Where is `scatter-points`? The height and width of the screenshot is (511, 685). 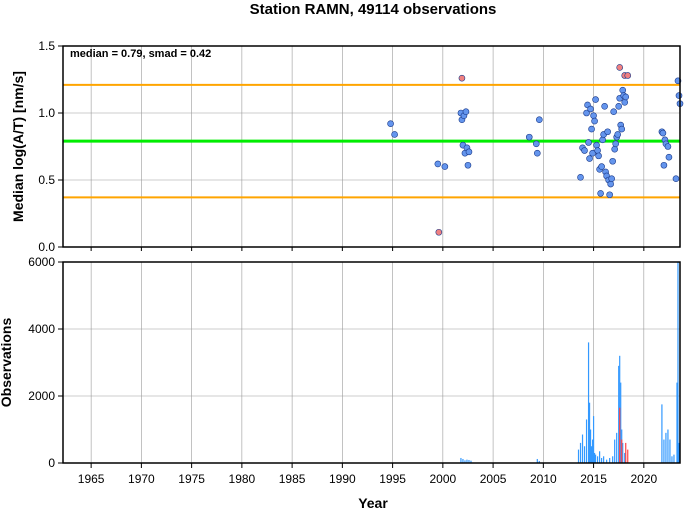
scatter-points is located at coordinates (535, 150).